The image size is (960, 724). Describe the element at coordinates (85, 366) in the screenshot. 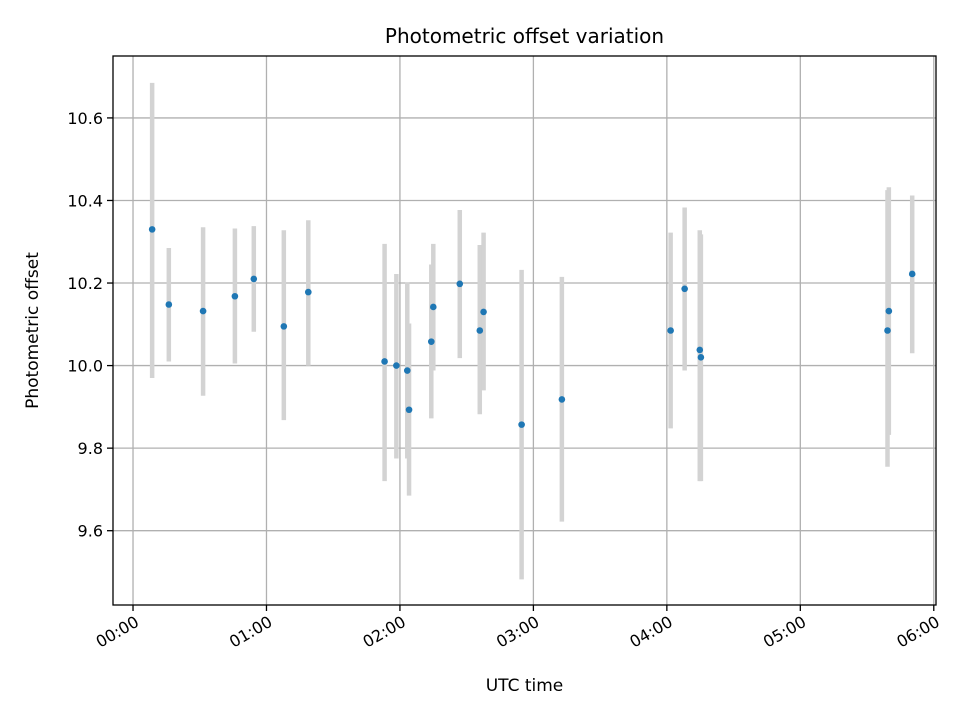

I see `y-tick-label: 10.0` at that location.